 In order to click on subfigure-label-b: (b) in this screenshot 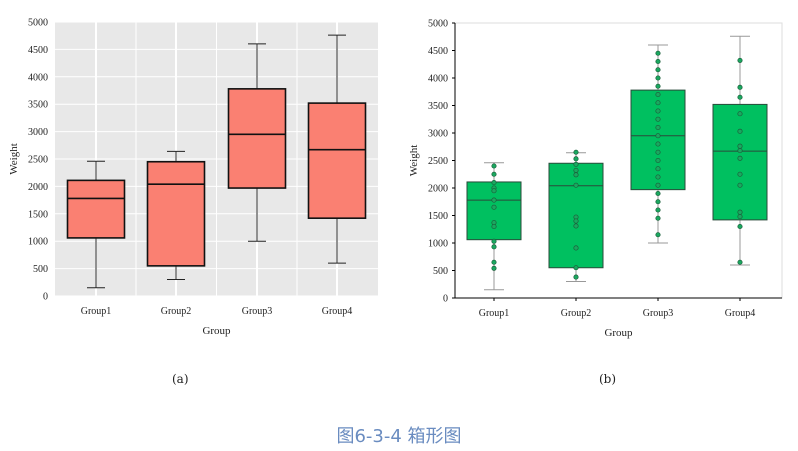, I will do `click(608, 379)`.